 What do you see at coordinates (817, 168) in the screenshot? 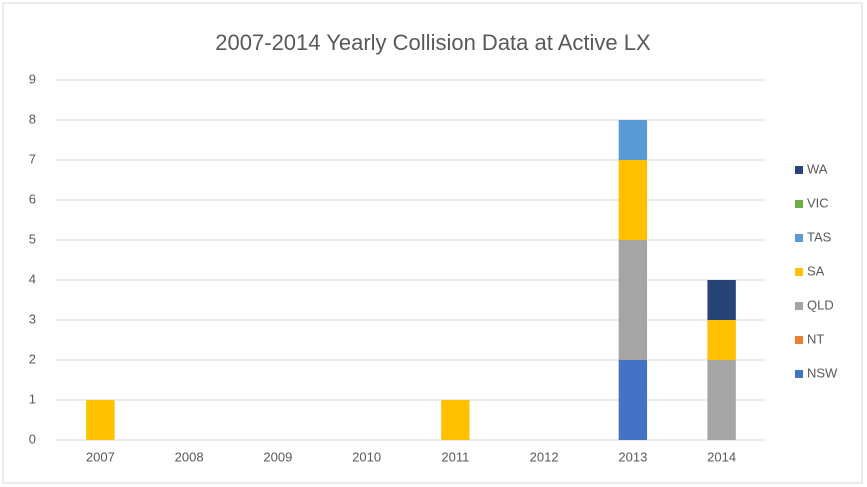
I see `legend-label: WA` at bounding box center [817, 168].